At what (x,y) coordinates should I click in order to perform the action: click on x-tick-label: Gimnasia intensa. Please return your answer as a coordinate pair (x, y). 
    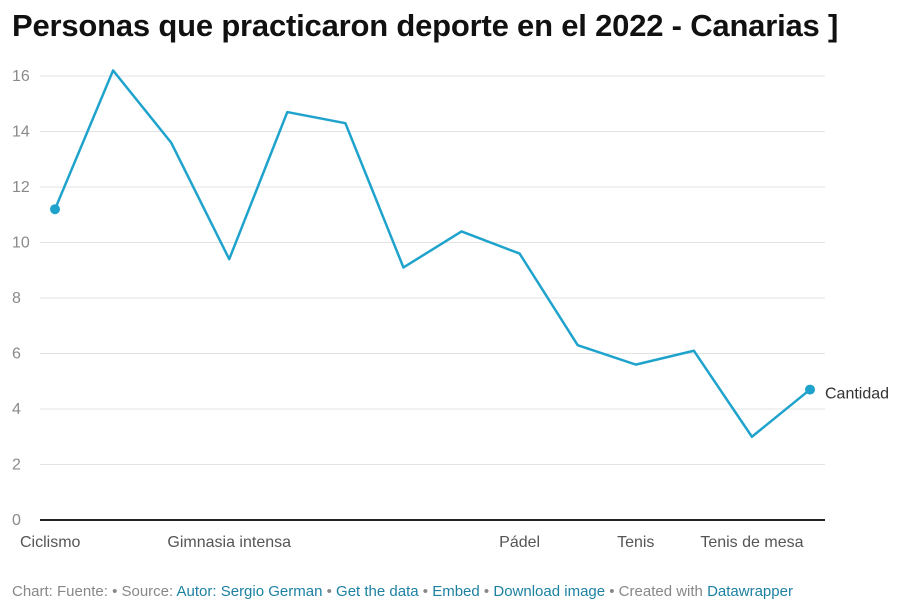
    Looking at the image, I should click on (229, 542).